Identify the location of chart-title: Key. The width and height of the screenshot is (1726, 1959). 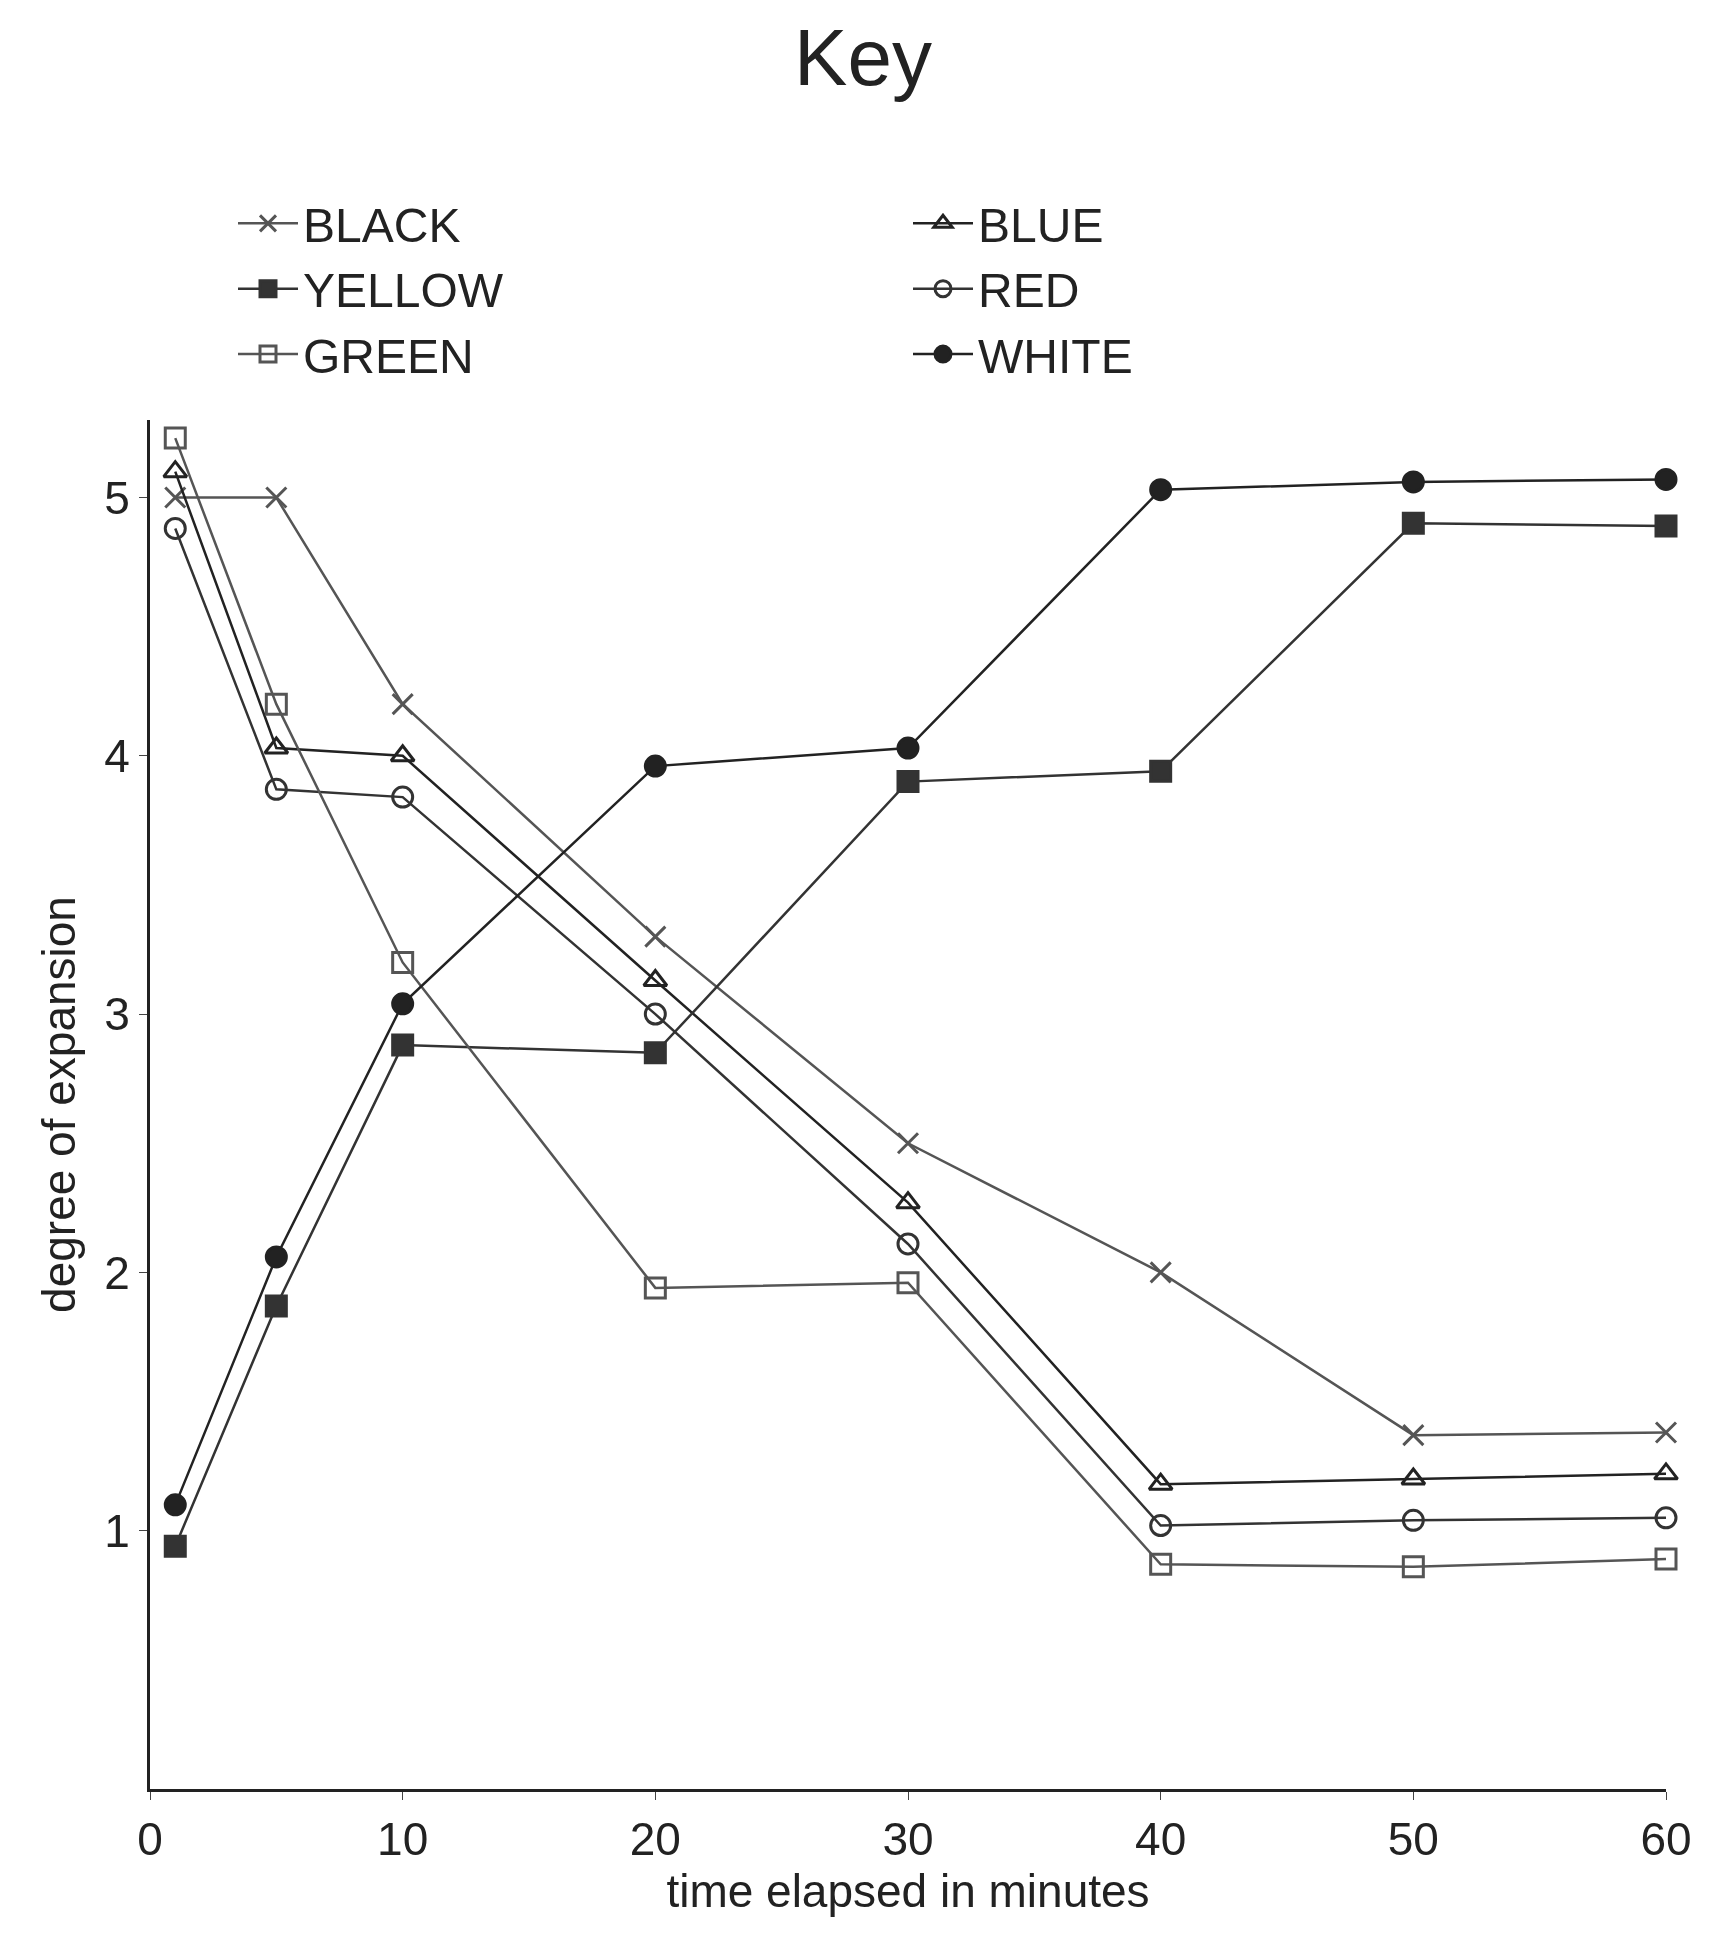
(863, 58).